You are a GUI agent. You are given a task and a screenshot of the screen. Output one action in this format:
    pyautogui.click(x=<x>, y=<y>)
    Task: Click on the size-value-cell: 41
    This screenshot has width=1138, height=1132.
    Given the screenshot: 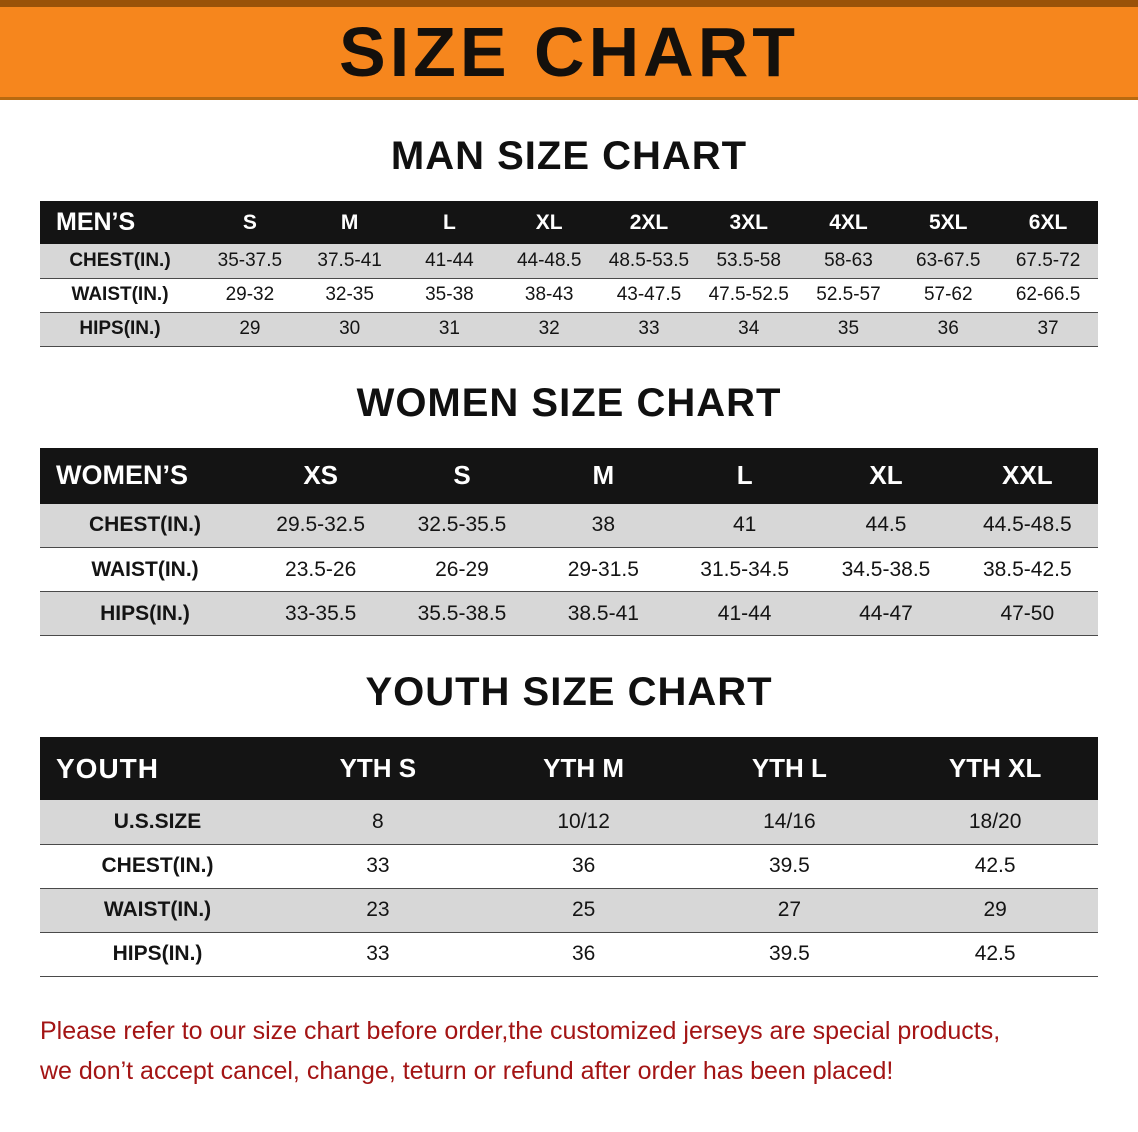 What is the action you would take?
    pyautogui.click(x=744, y=525)
    